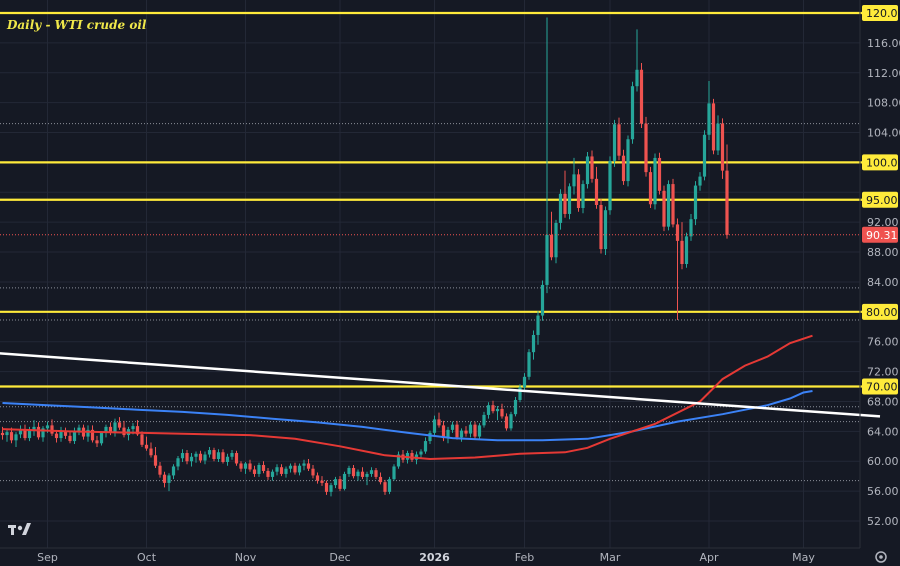  What do you see at coordinates (883, 103) in the screenshot?
I see `y-tick-label-14: 108.00` at bounding box center [883, 103].